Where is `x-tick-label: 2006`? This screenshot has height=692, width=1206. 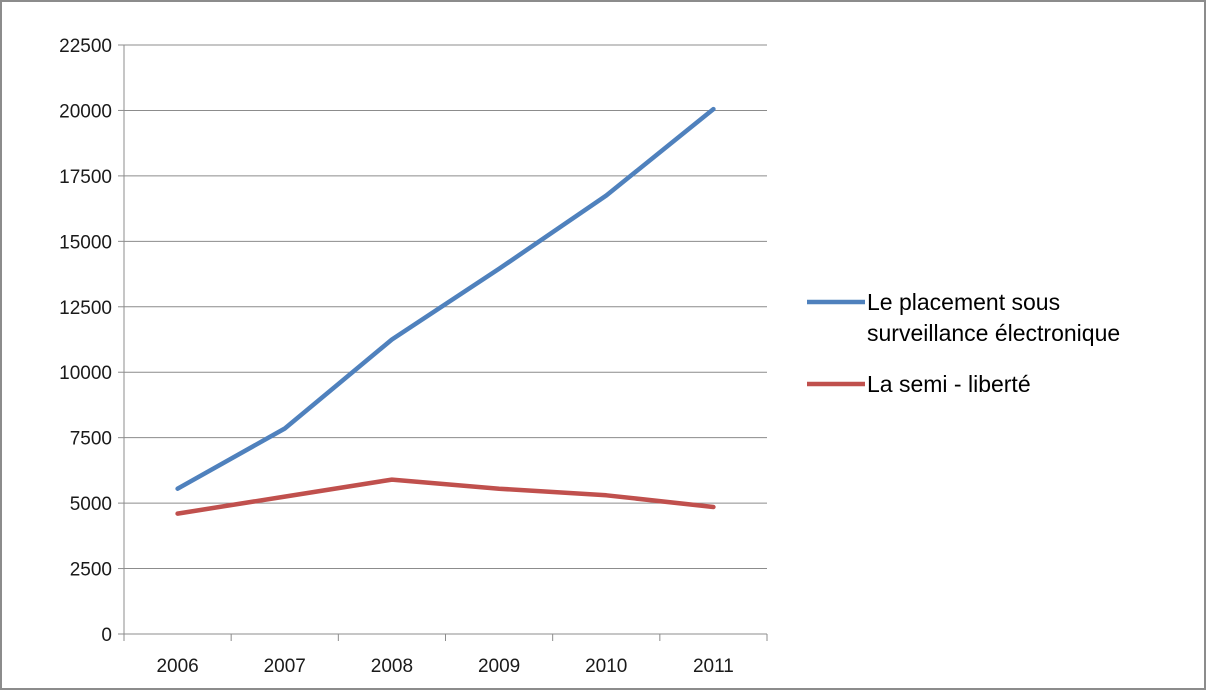 x-tick-label: 2006 is located at coordinates (177, 666).